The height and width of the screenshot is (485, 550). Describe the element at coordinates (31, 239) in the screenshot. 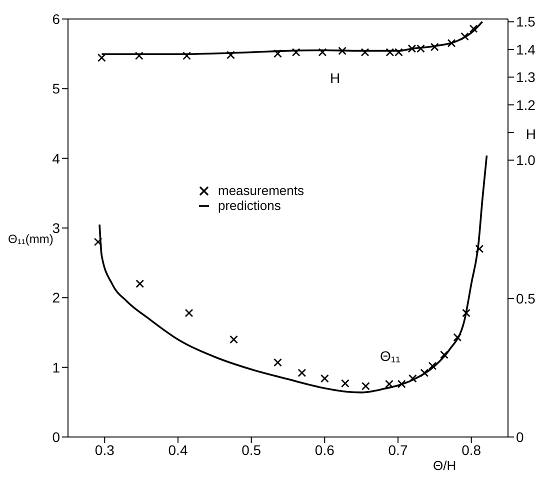

I see `y-axis-title: Θ₁₁(mm)` at that location.